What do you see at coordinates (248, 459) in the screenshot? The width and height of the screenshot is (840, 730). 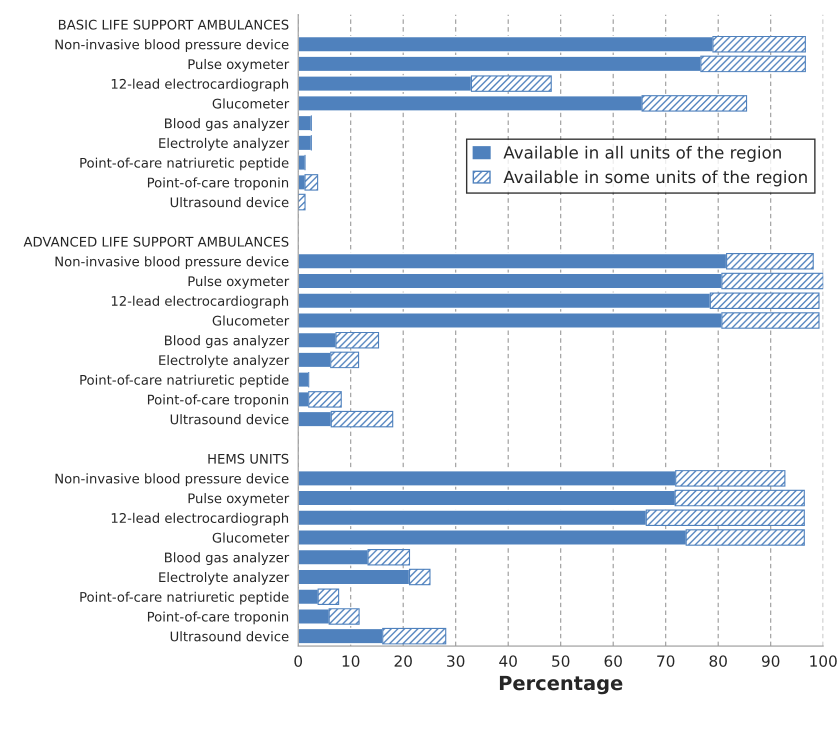 I see `y-tick-label: HEMS UNITS` at bounding box center [248, 459].